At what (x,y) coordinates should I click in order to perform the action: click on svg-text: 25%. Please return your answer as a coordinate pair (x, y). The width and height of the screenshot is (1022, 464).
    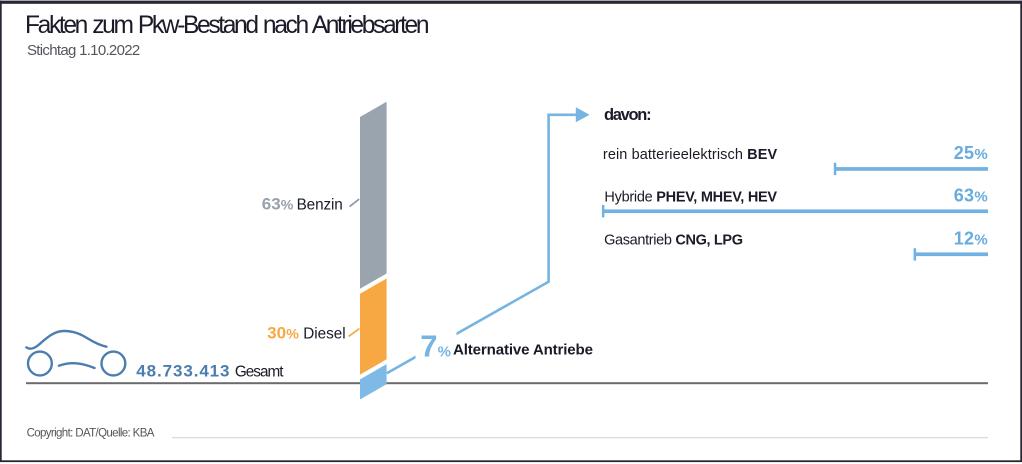
    Looking at the image, I should click on (971, 153).